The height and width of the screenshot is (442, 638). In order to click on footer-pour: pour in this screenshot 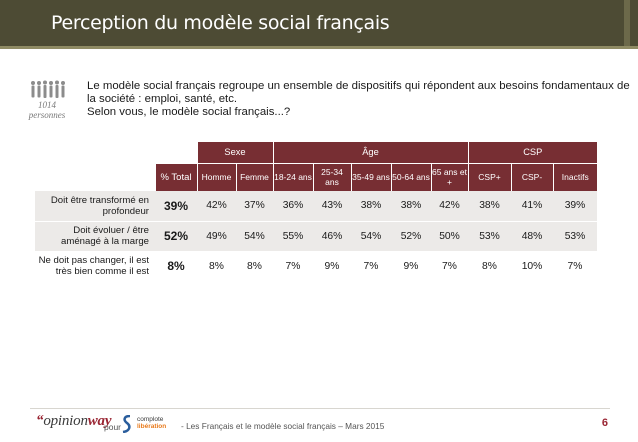, I will do `click(113, 427)`.